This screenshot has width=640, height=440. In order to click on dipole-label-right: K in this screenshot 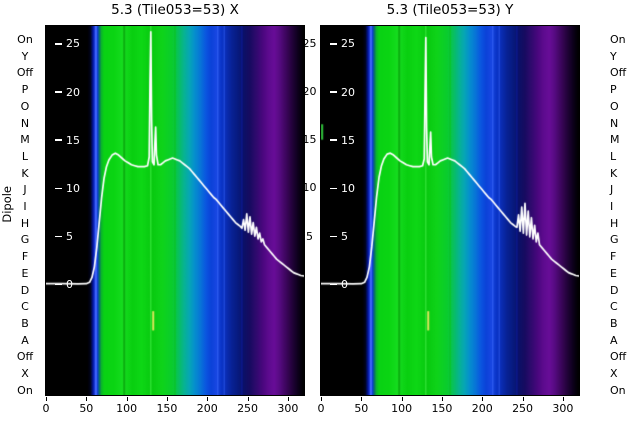, I will do `click(614, 173)`.